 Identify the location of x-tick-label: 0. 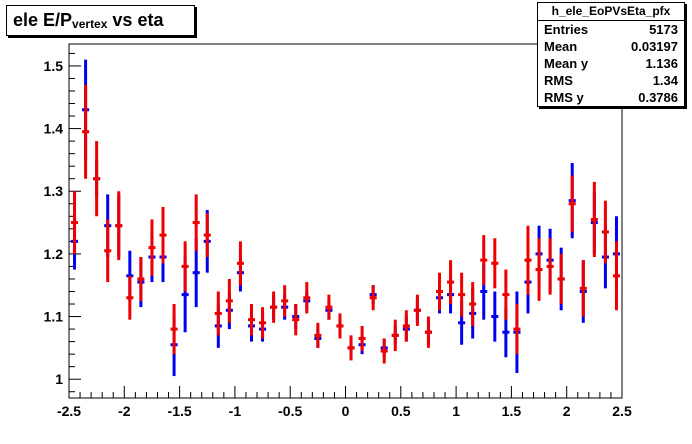
(346, 411).